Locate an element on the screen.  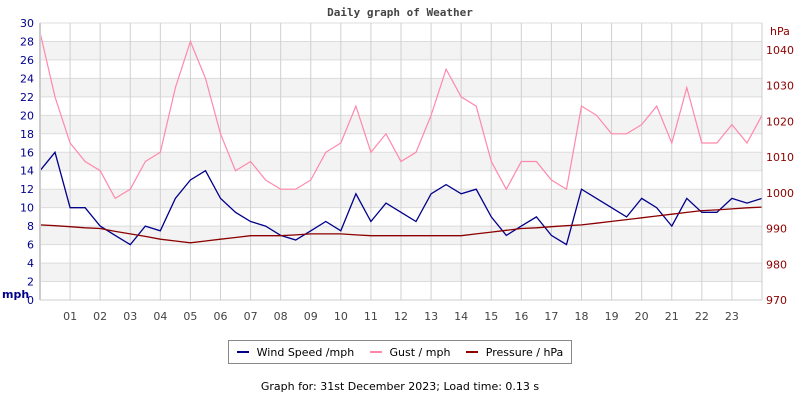
legend-item-gust: Gust / mph is located at coordinates (410, 352).